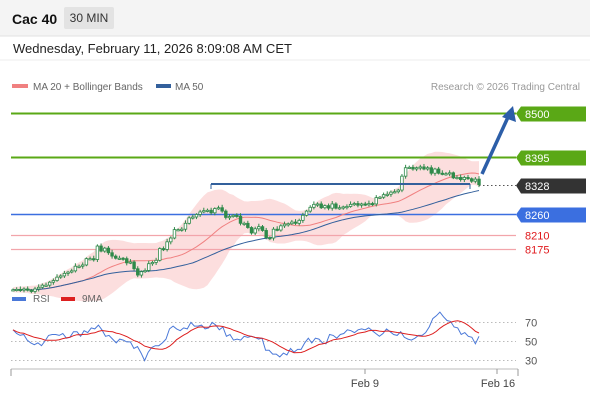 This screenshot has height=400, width=590. What do you see at coordinates (537, 187) in the screenshot?
I see `level-label-8328: 8328` at bounding box center [537, 187].